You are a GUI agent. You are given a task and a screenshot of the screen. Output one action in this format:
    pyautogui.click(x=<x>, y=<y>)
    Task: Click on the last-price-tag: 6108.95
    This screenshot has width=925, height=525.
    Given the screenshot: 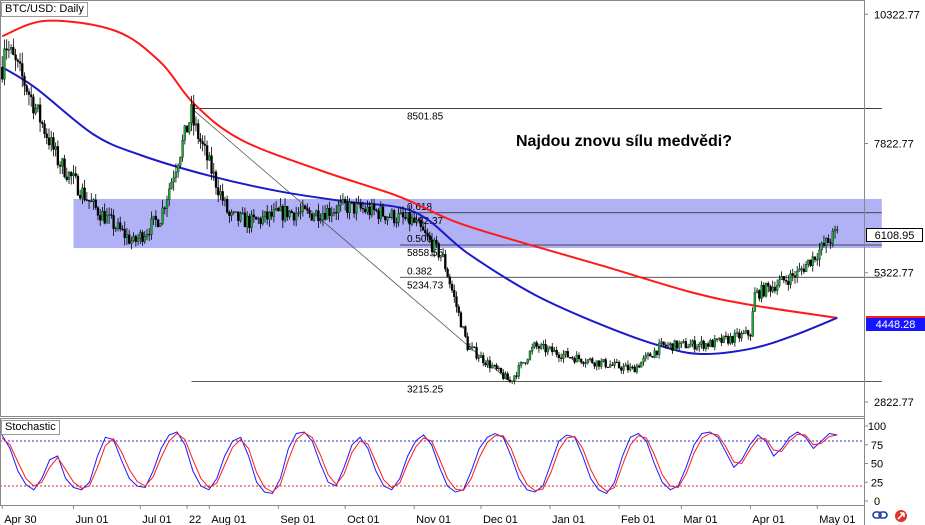 What is the action you would take?
    pyautogui.click(x=894, y=235)
    